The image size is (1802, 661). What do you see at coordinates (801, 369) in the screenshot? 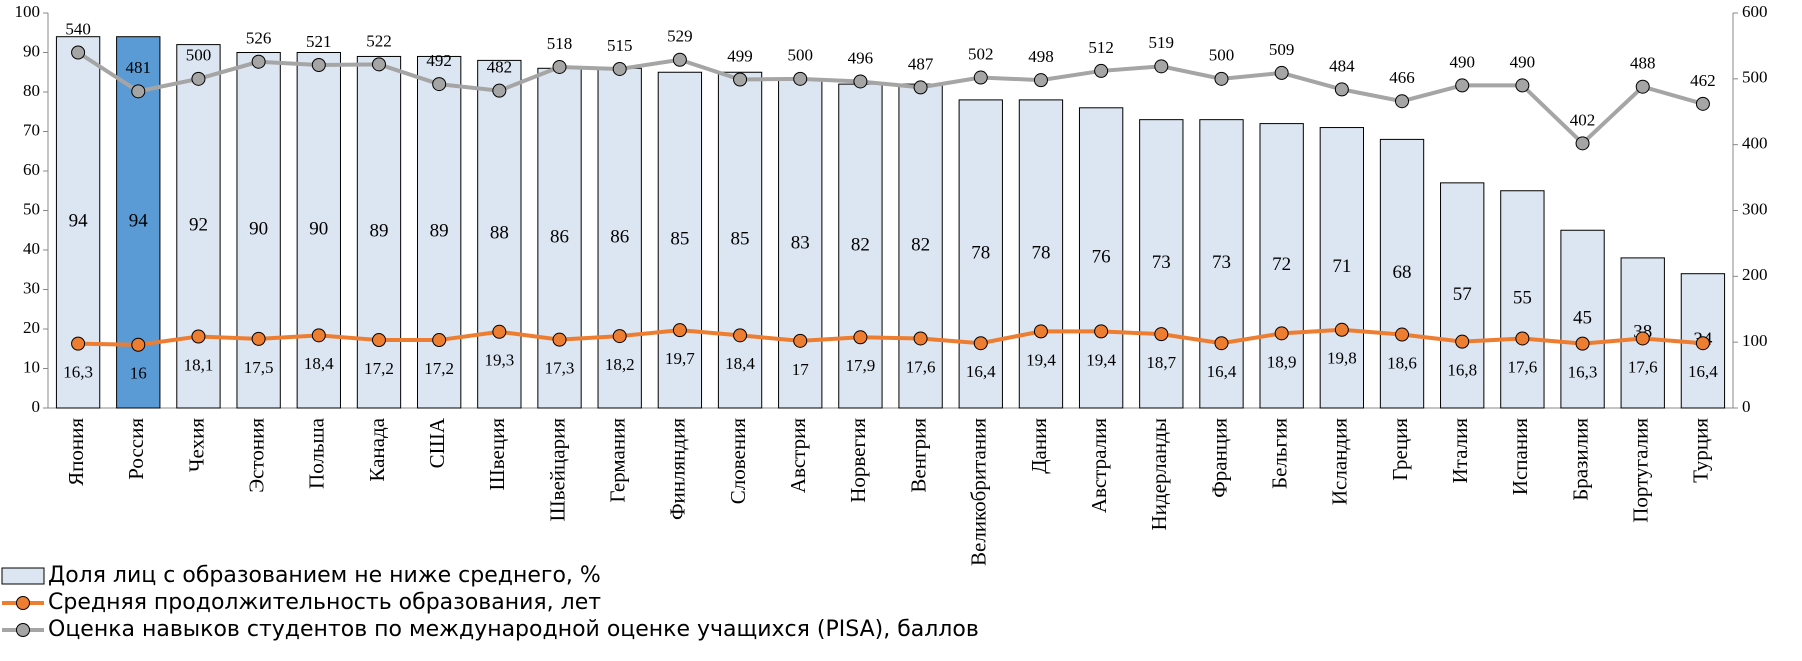
I see `point-label: 17` at bounding box center [801, 369].